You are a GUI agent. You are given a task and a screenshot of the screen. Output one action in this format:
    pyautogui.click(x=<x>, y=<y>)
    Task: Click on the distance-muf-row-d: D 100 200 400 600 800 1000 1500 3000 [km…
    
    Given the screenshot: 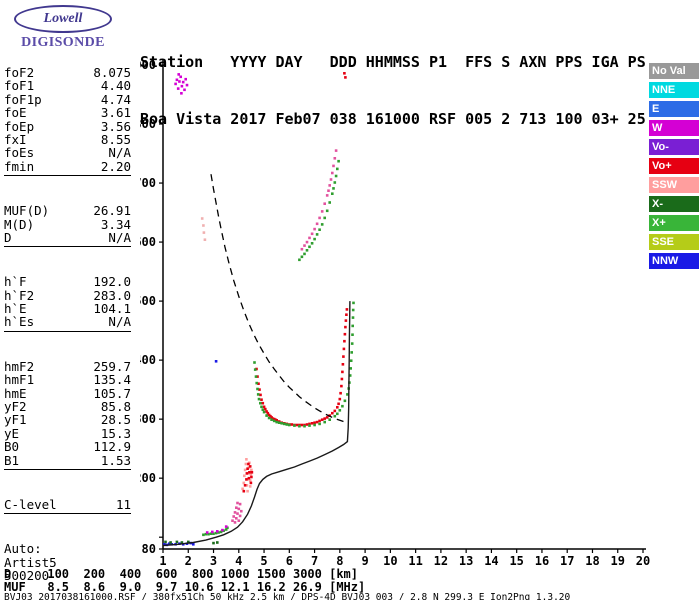 What is the action you would take?
    pyautogui.click(x=181, y=574)
    